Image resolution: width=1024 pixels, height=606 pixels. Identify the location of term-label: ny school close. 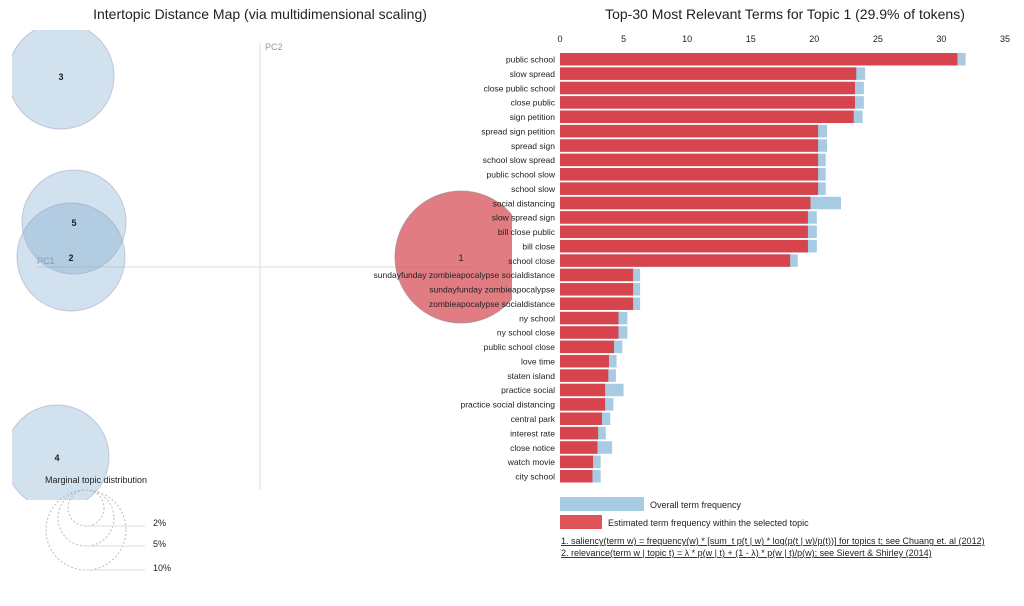
(526, 333).